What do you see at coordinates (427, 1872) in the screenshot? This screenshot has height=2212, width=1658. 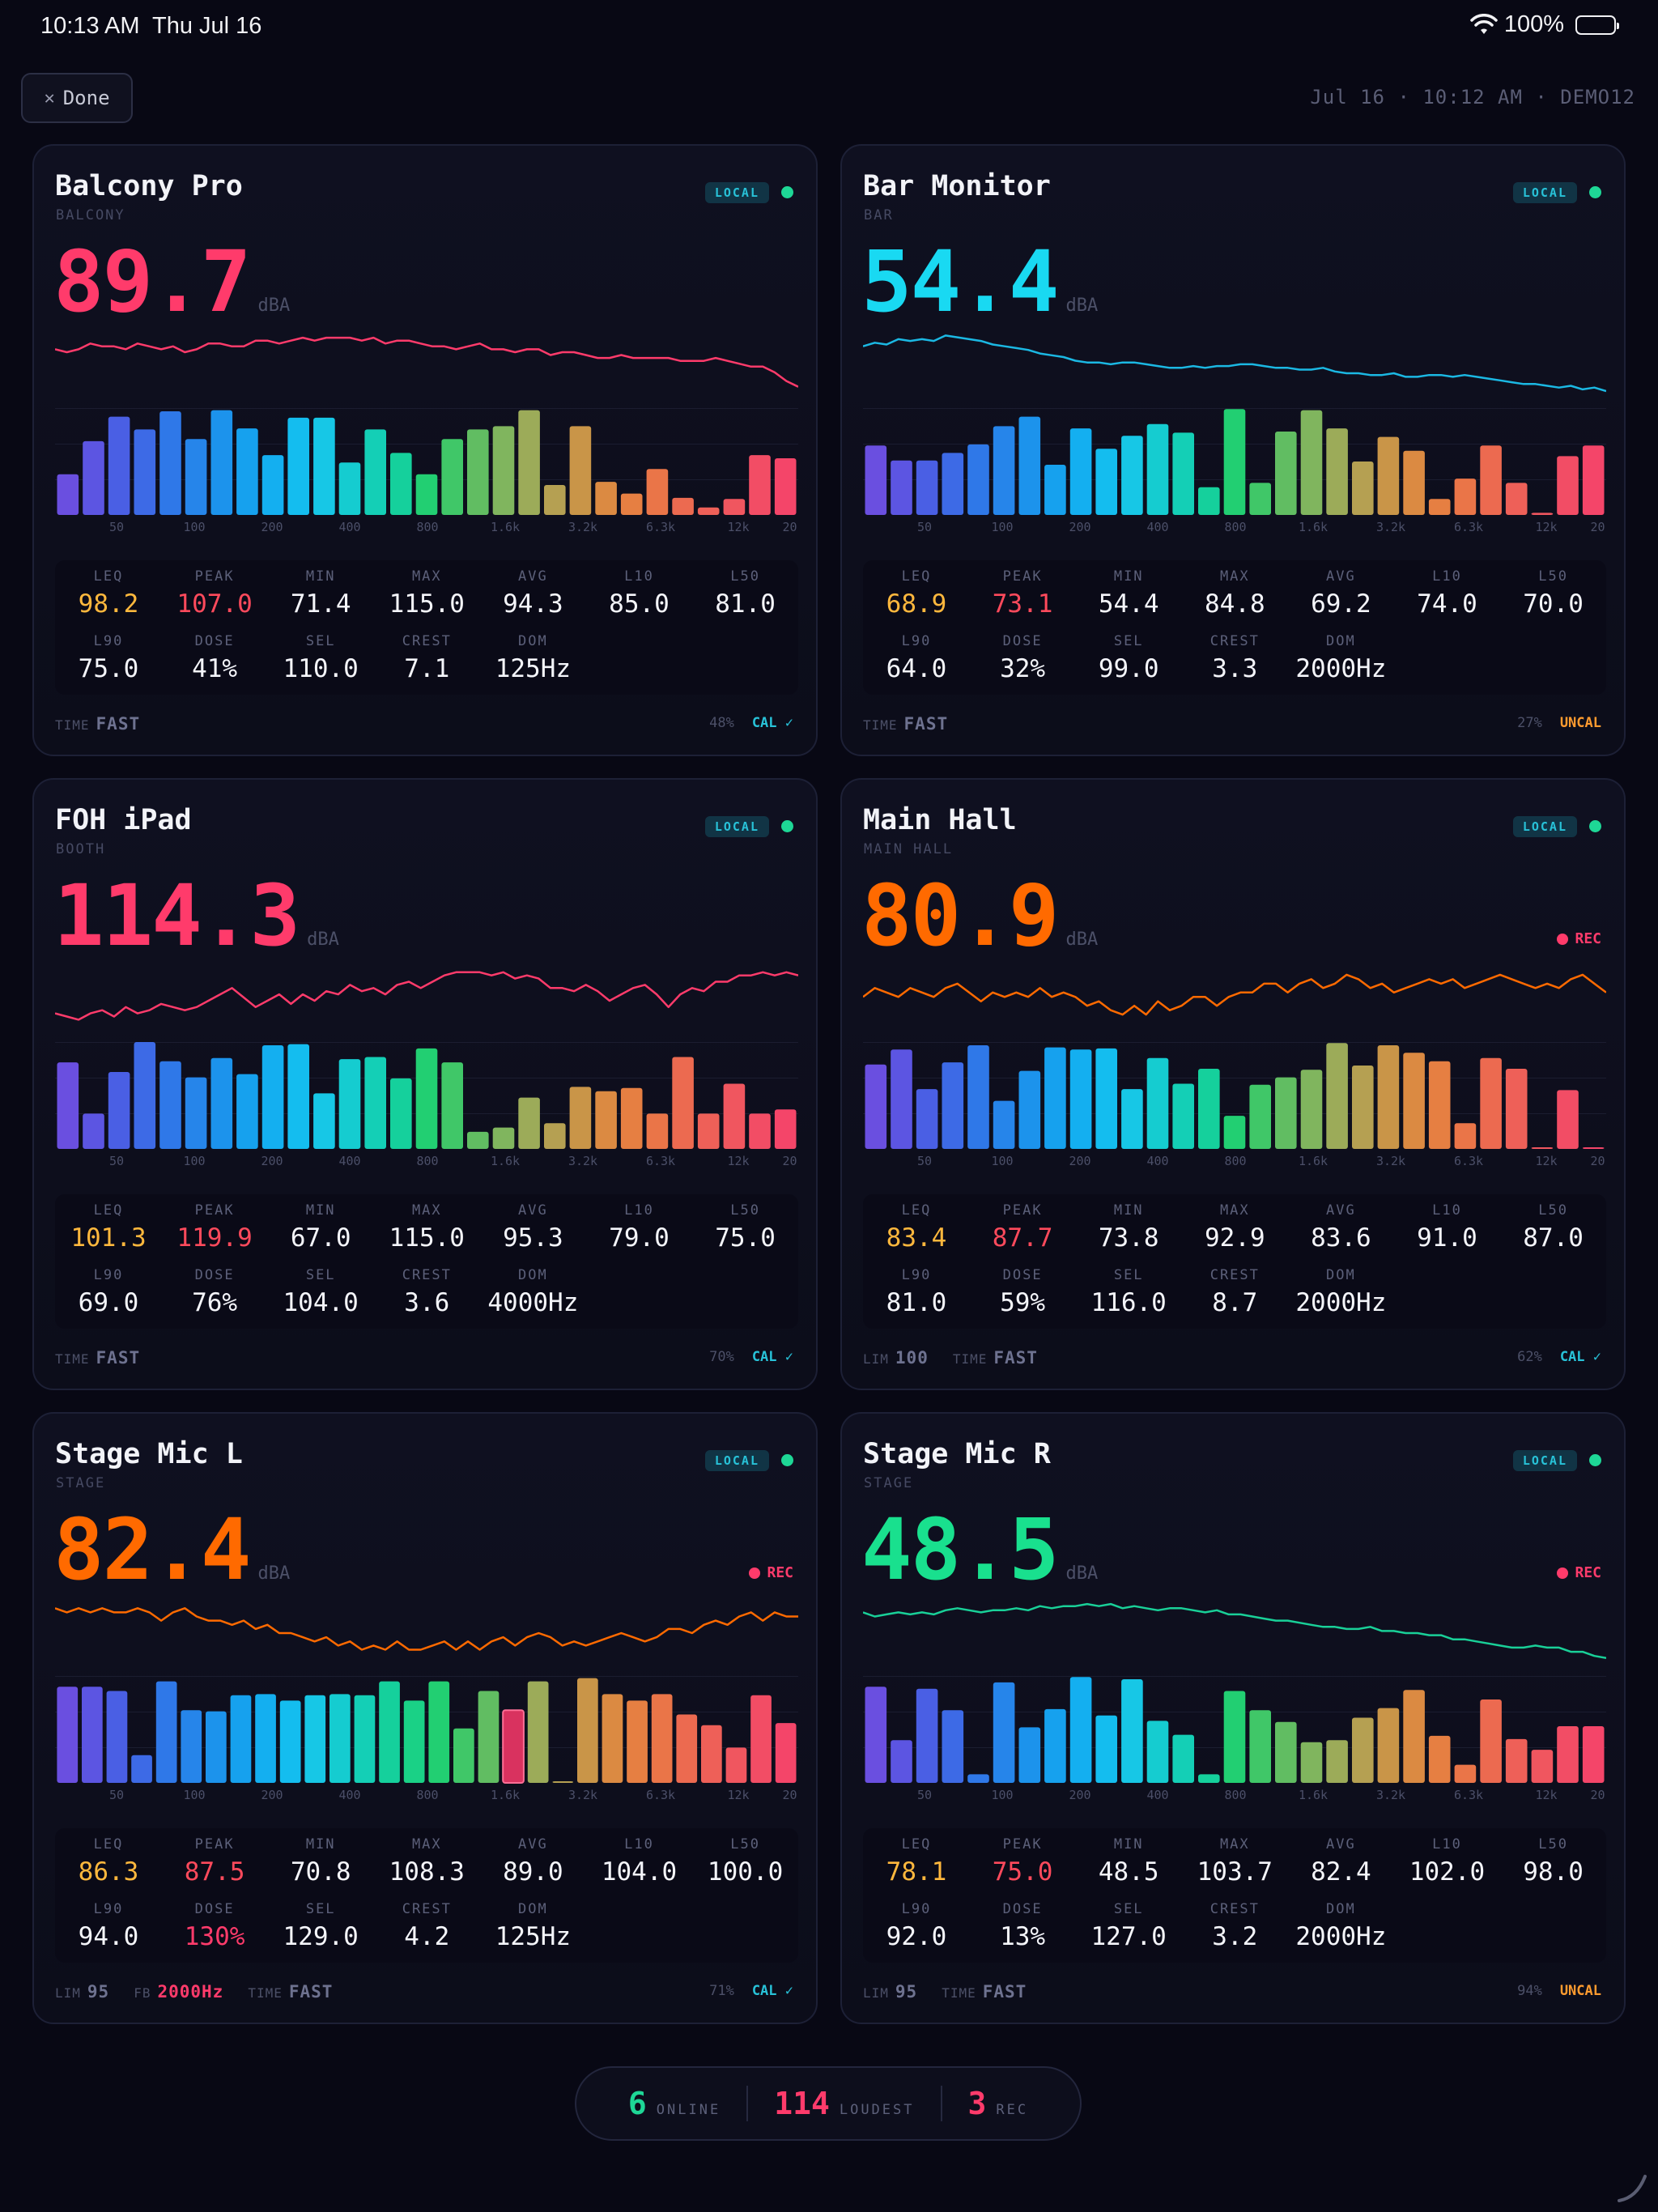 I see `metric-value: 108.3` at bounding box center [427, 1872].